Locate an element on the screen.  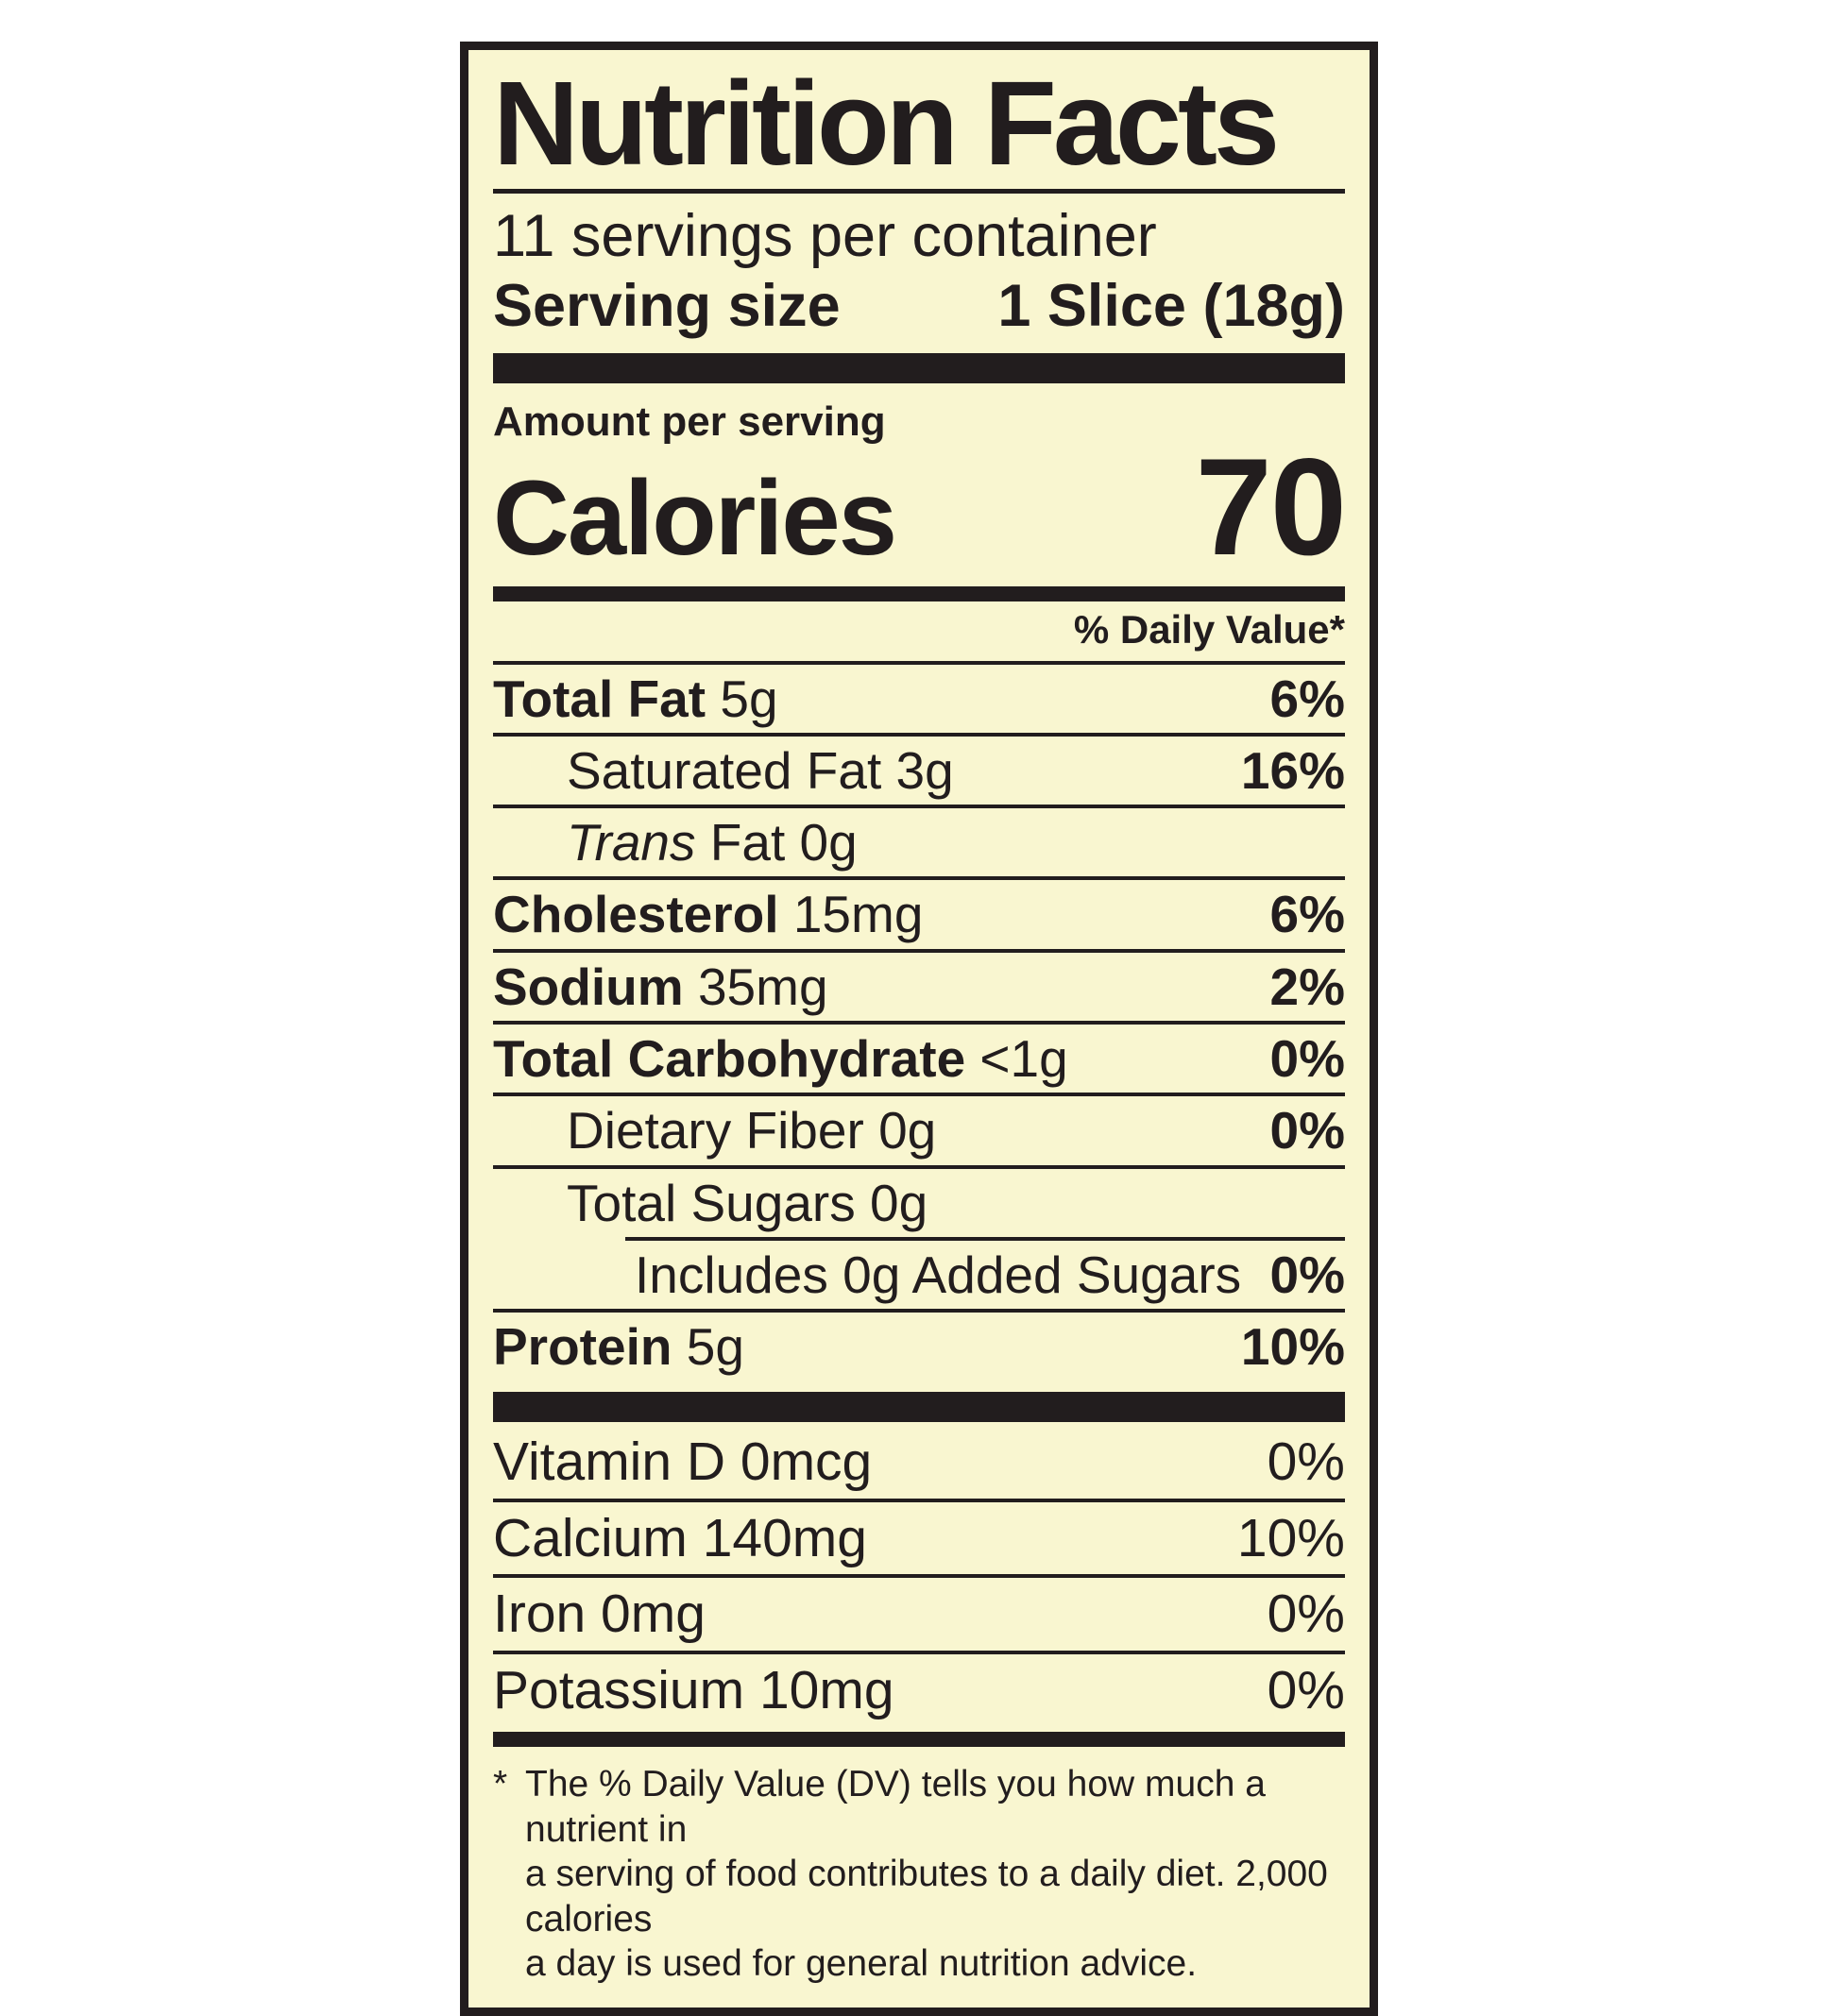
nutrient-name-bold: Total Carbohydrate is located at coordinates (729, 1058).